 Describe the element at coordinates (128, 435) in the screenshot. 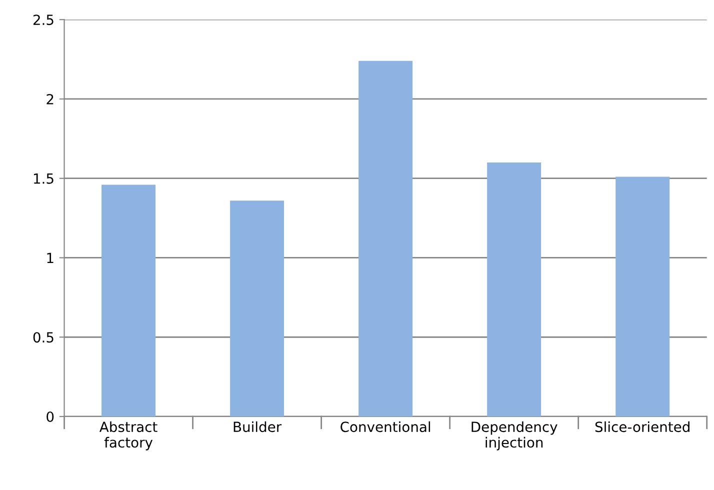

I see `x-tick-label: Abstract factory` at that location.